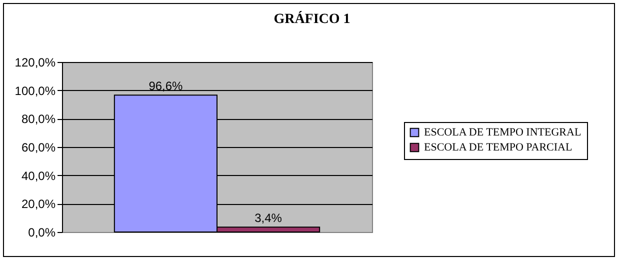 This screenshot has height=262, width=620. I want to click on y-tick-label: 20,0%, so click(38, 204).